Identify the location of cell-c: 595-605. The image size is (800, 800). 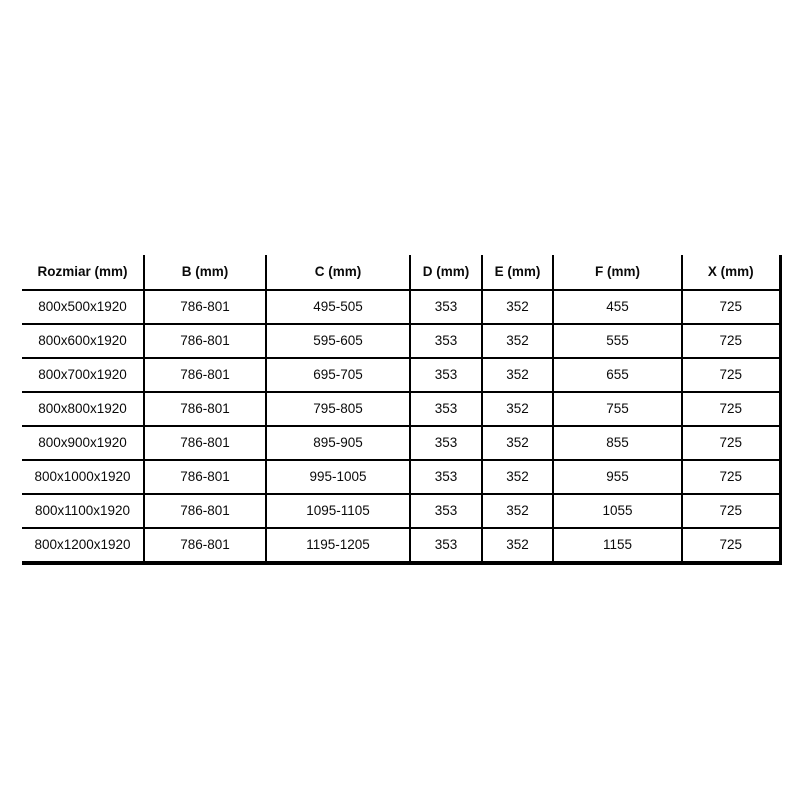
(338, 341).